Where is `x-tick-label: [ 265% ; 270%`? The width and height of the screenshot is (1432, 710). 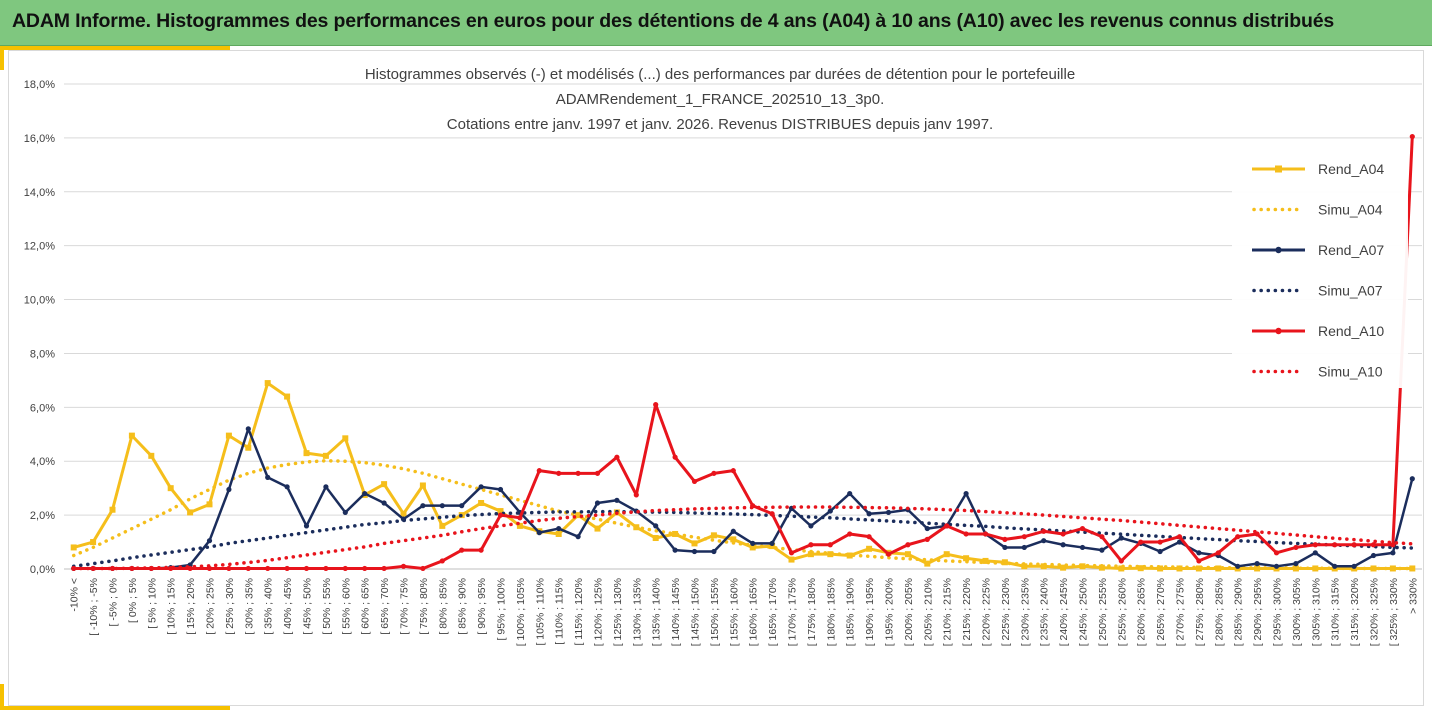
x-tick-label: [ 265% ; 270% is located at coordinates (1161, 612).